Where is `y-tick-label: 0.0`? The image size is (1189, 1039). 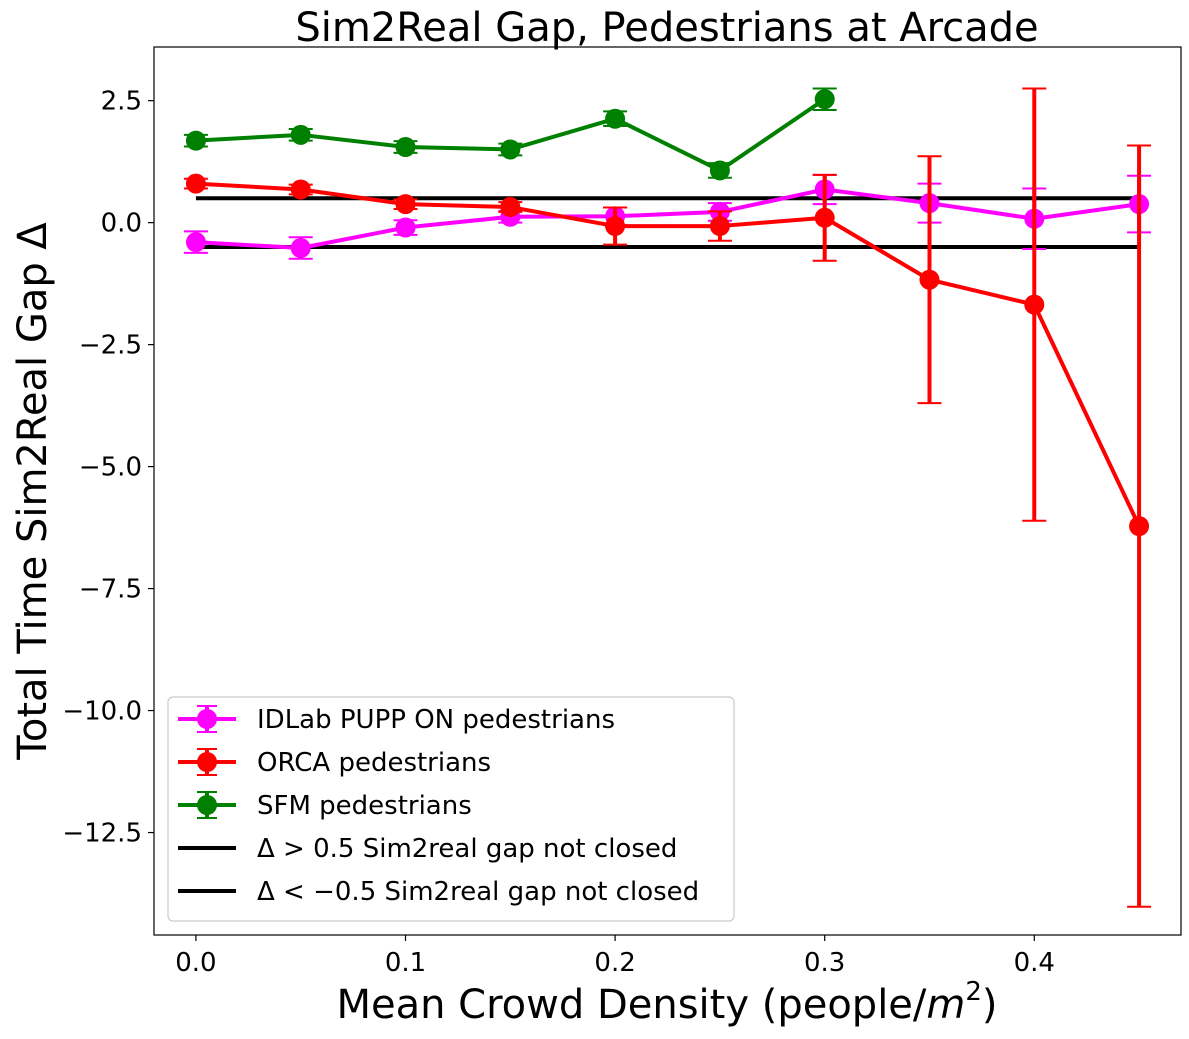 y-tick-label: 0.0 is located at coordinates (121, 224).